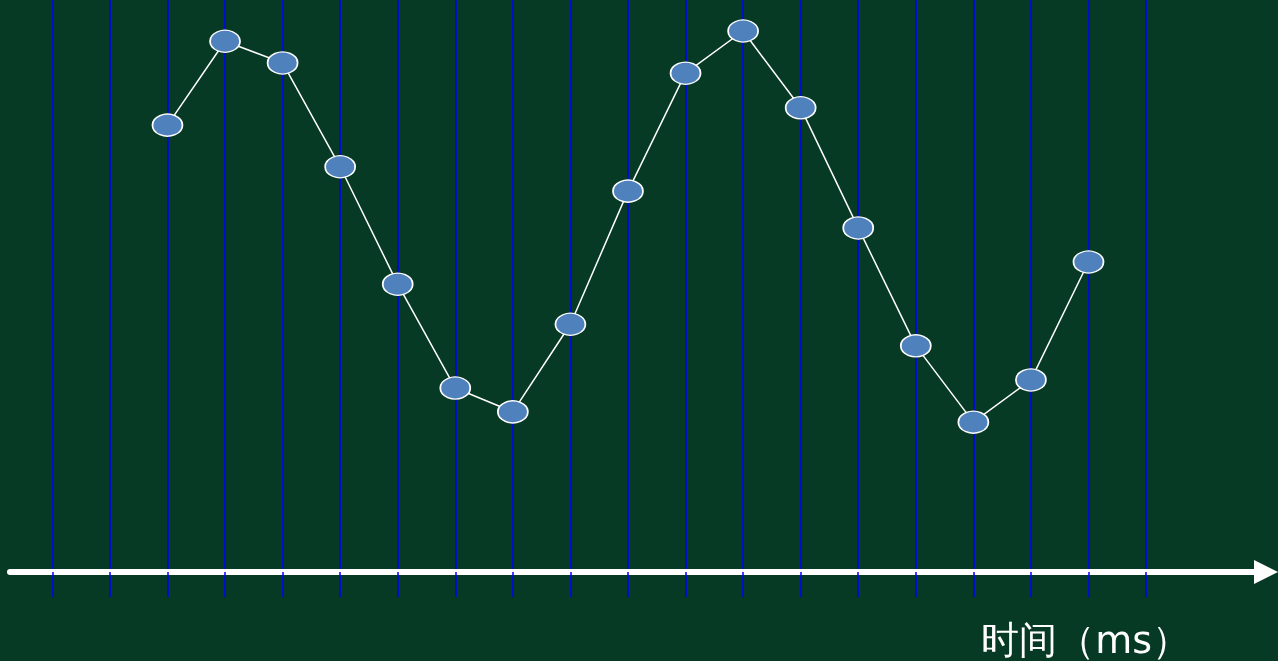 The width and height of the screenshot is (1278, 661). Describe the element at coordinates (1086, 639) in the screenshot. I see `x-axis-title: 时间（ms）` at that location.